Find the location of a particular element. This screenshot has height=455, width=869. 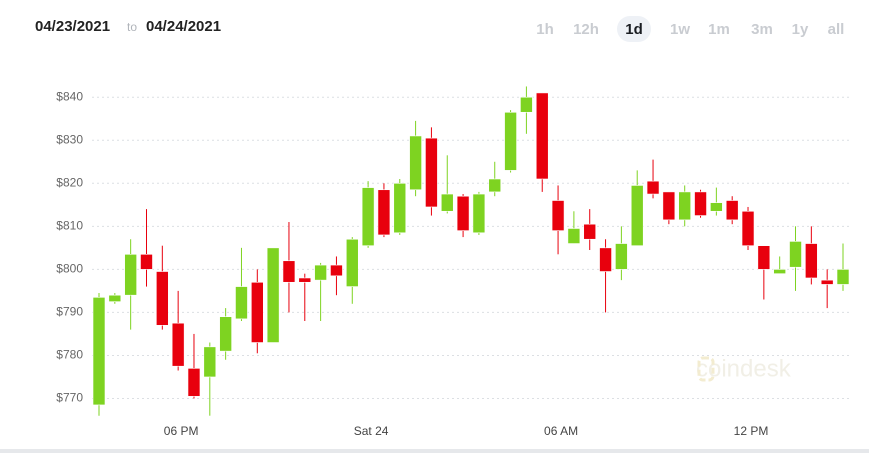

y-tick-label: $820 is located at coordinates (69, 182).